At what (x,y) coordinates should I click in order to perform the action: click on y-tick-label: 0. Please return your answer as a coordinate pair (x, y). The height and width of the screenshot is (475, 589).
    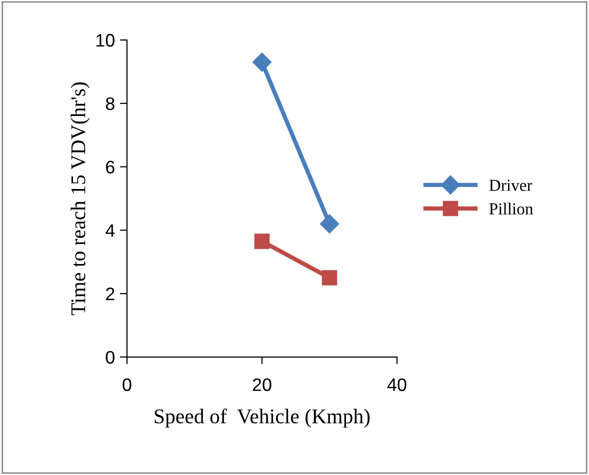
    Looking at the image, I should click on (110, 357).